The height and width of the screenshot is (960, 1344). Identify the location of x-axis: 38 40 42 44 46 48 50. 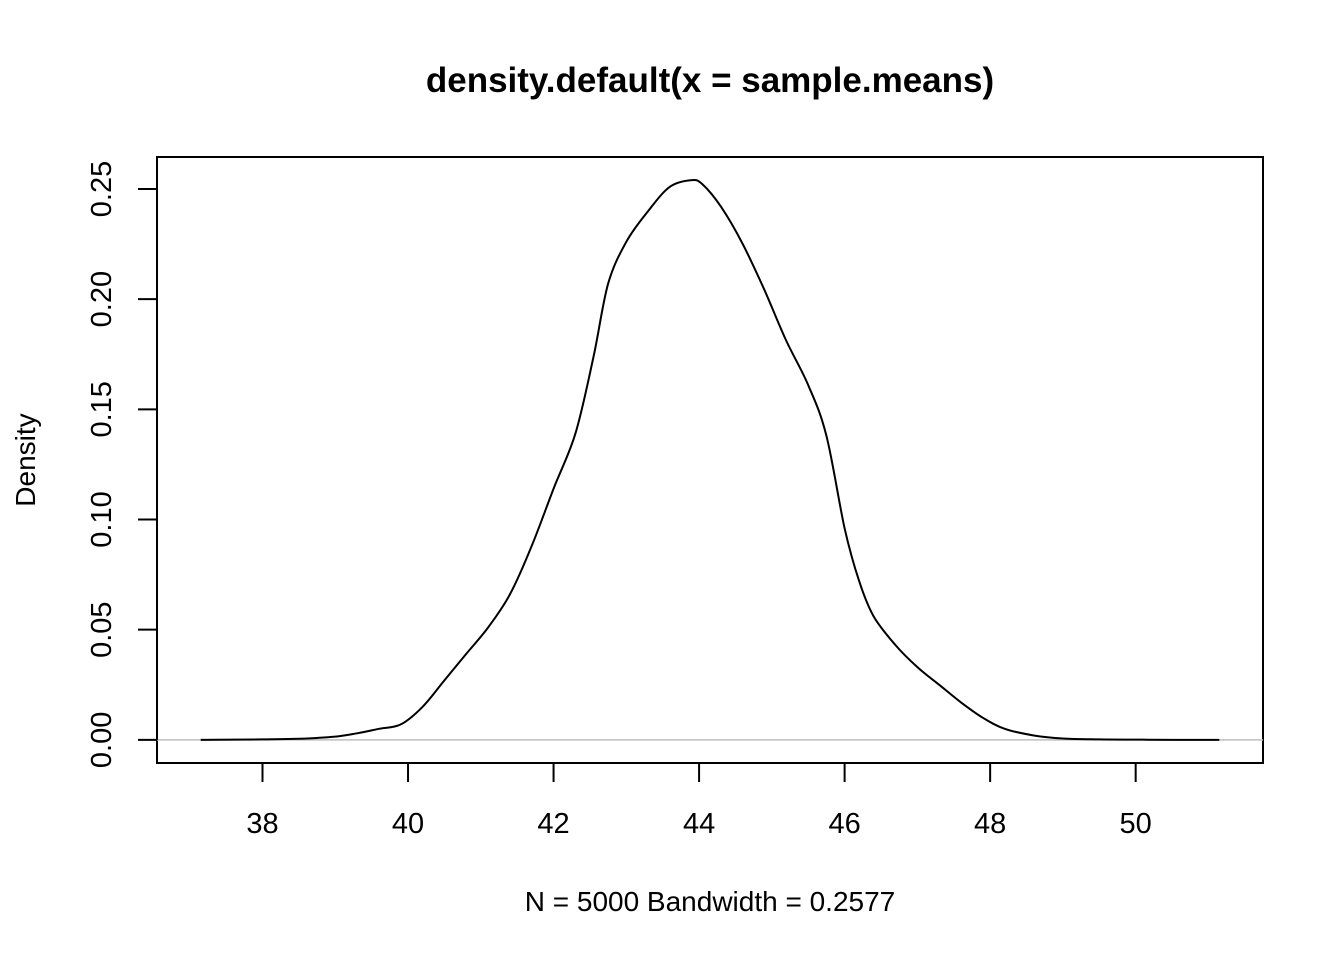
(699, 801).